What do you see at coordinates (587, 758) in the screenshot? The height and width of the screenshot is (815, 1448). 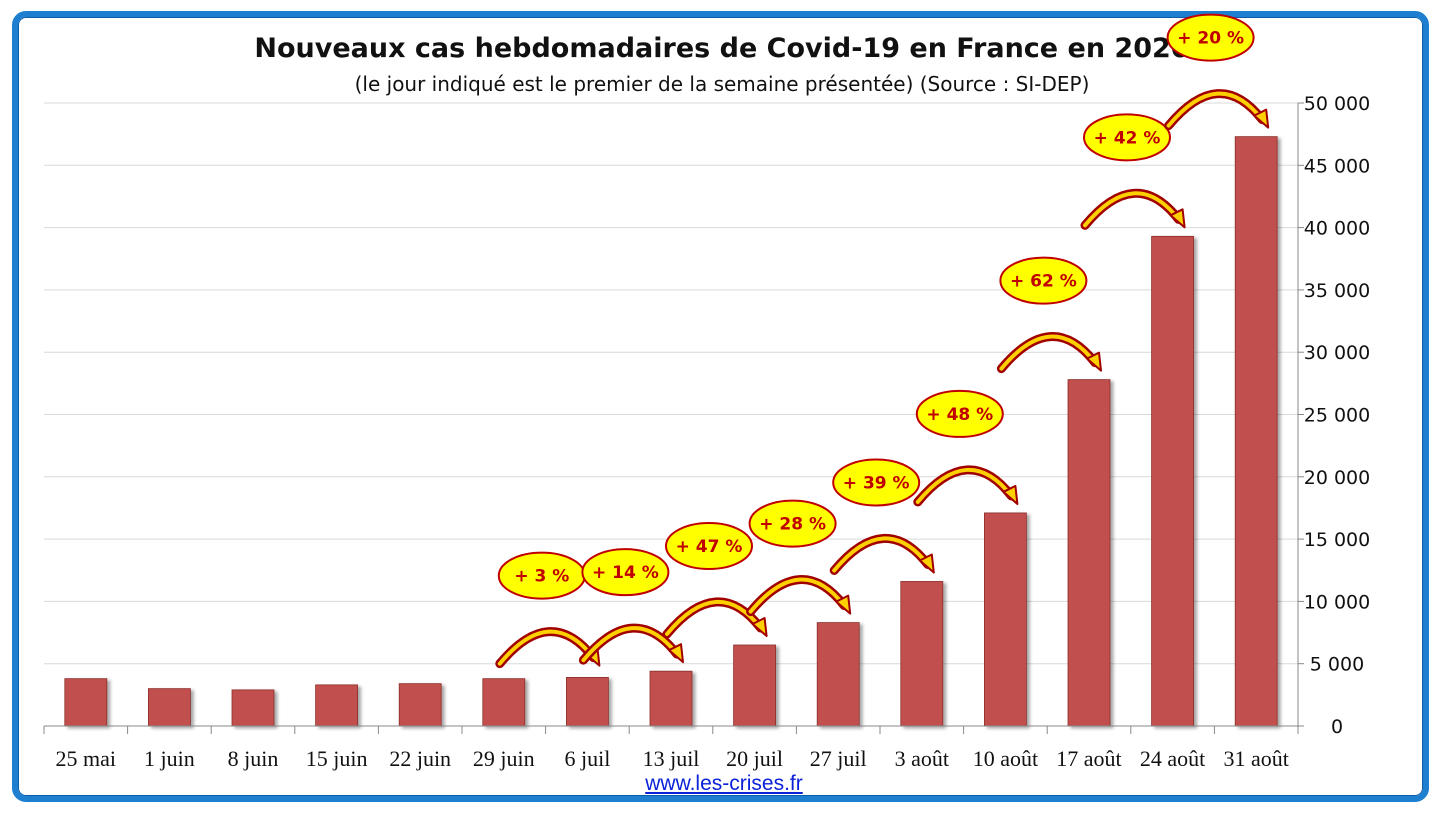 I see `x-tick-label: 6 juil` at bounding box center [587, 758].